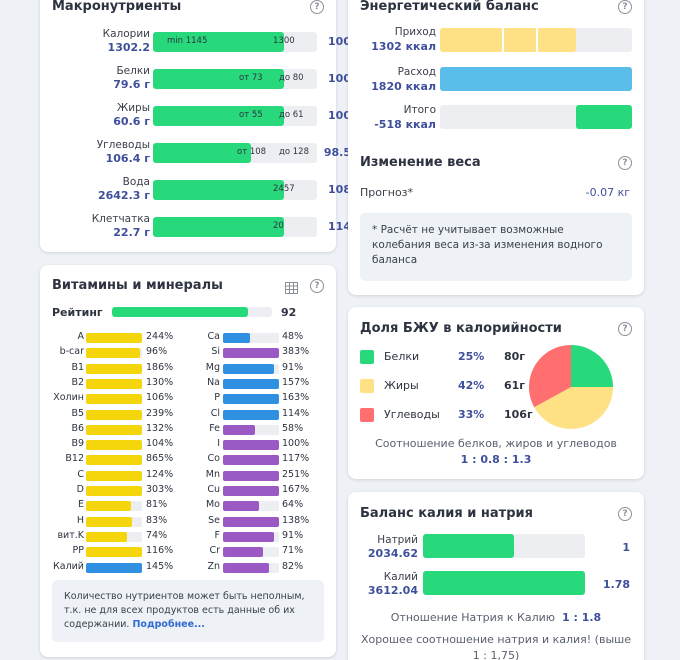  What do you see at coordinates (251, 78) in the screenshot?
I see `macro-min: от 73` at bounding box center [251, 78].